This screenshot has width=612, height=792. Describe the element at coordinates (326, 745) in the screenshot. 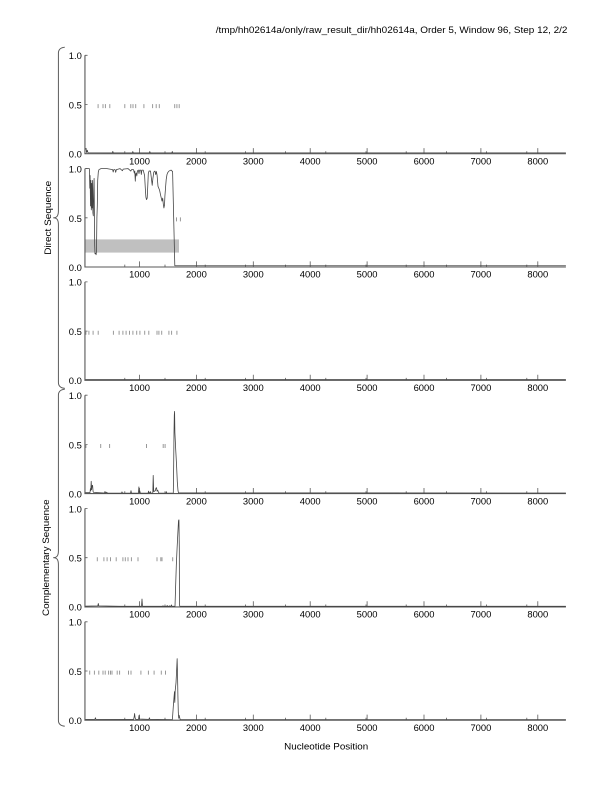

I see `svg-text: Nucleotide Position` at that location.